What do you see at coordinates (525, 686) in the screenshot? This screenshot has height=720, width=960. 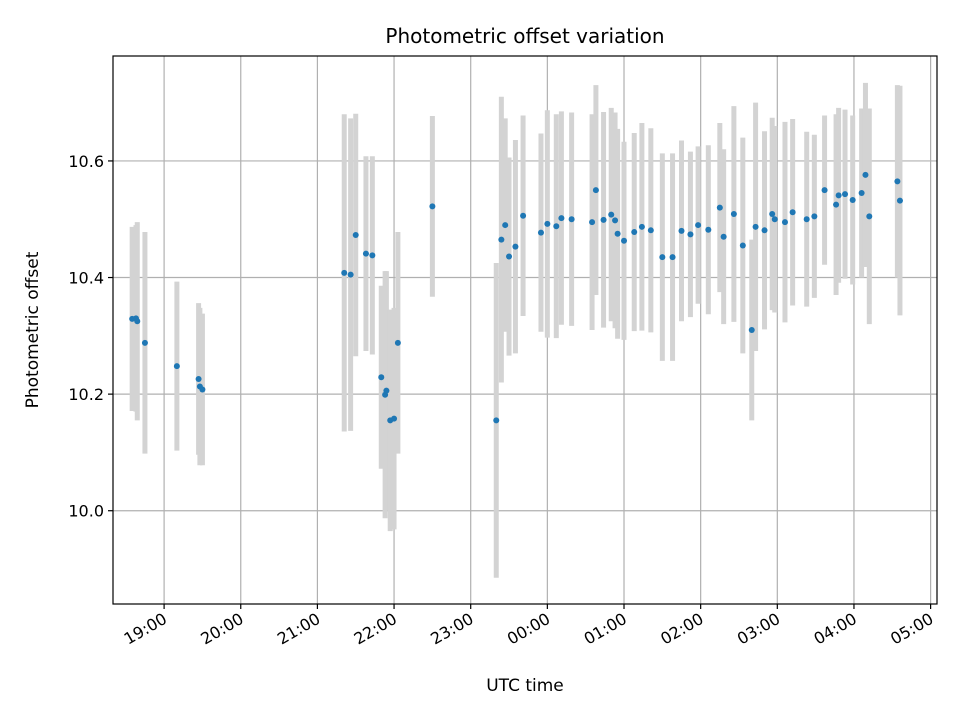 I see `x-axis-label: UTC time` at bounding box center [525, 686].